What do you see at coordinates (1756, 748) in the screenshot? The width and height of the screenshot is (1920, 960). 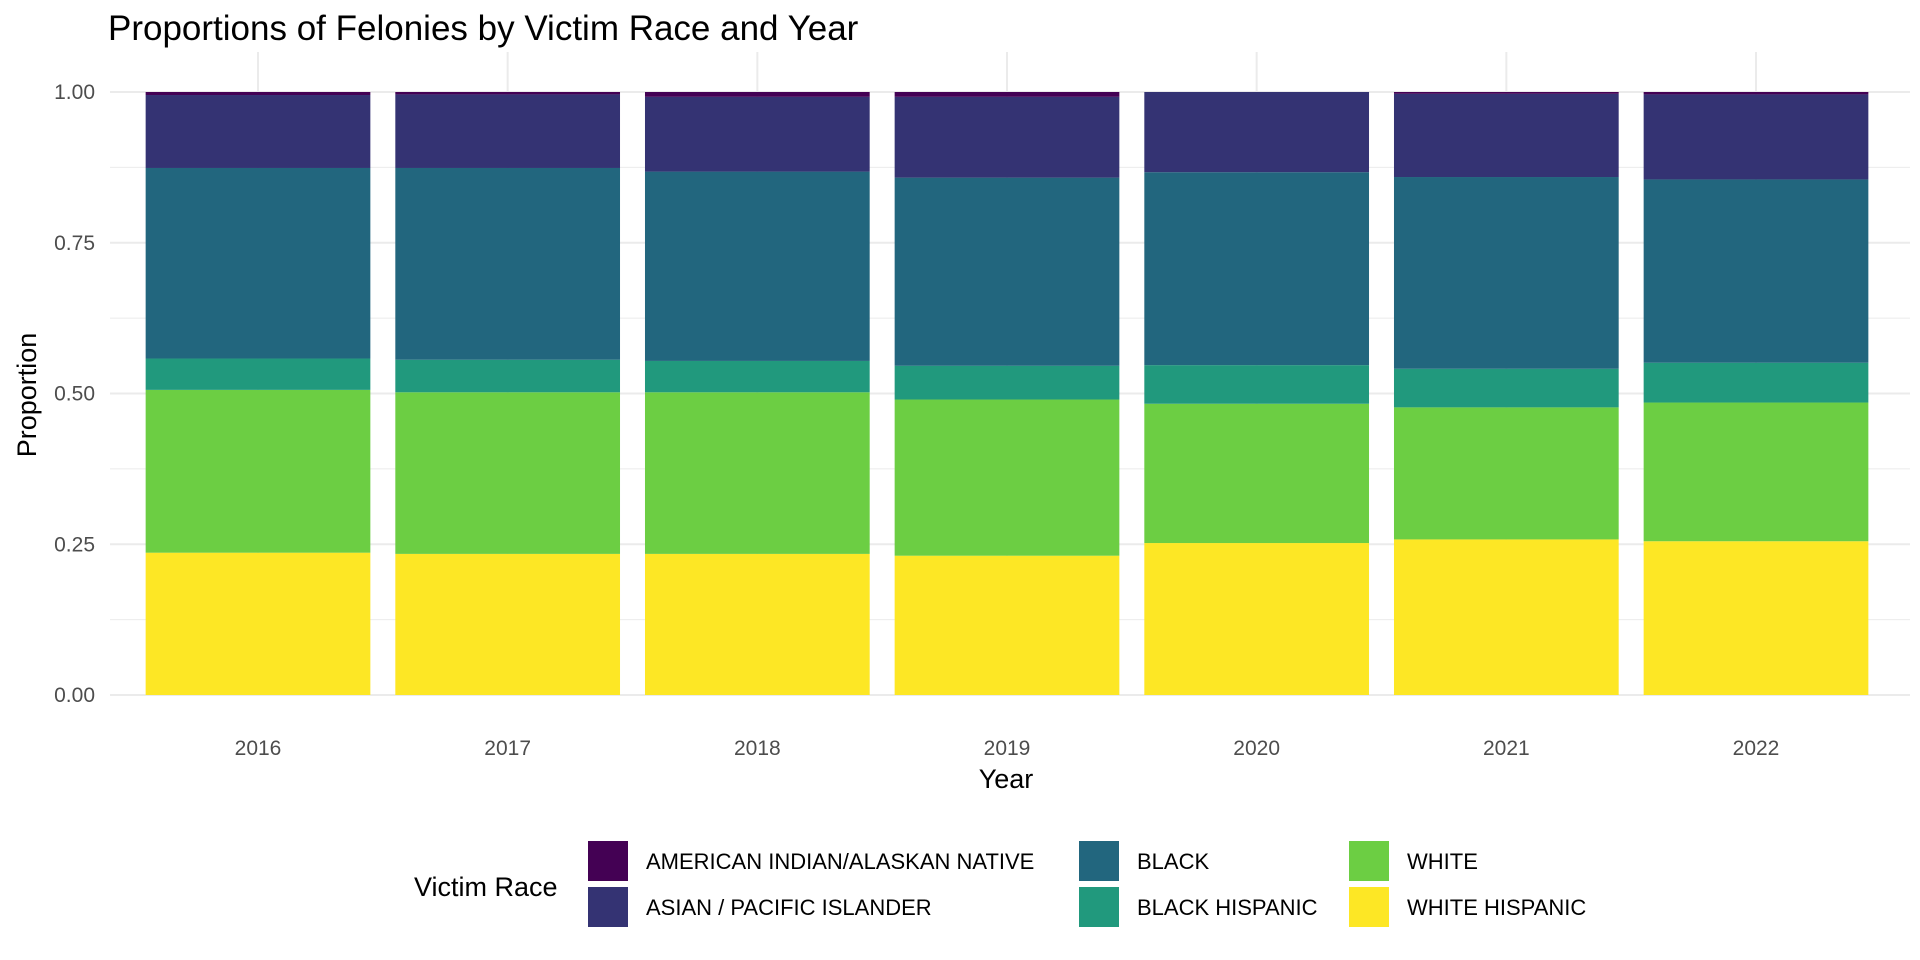 I see `x-tick-label: 2022` at bounding box center [1756, 748].